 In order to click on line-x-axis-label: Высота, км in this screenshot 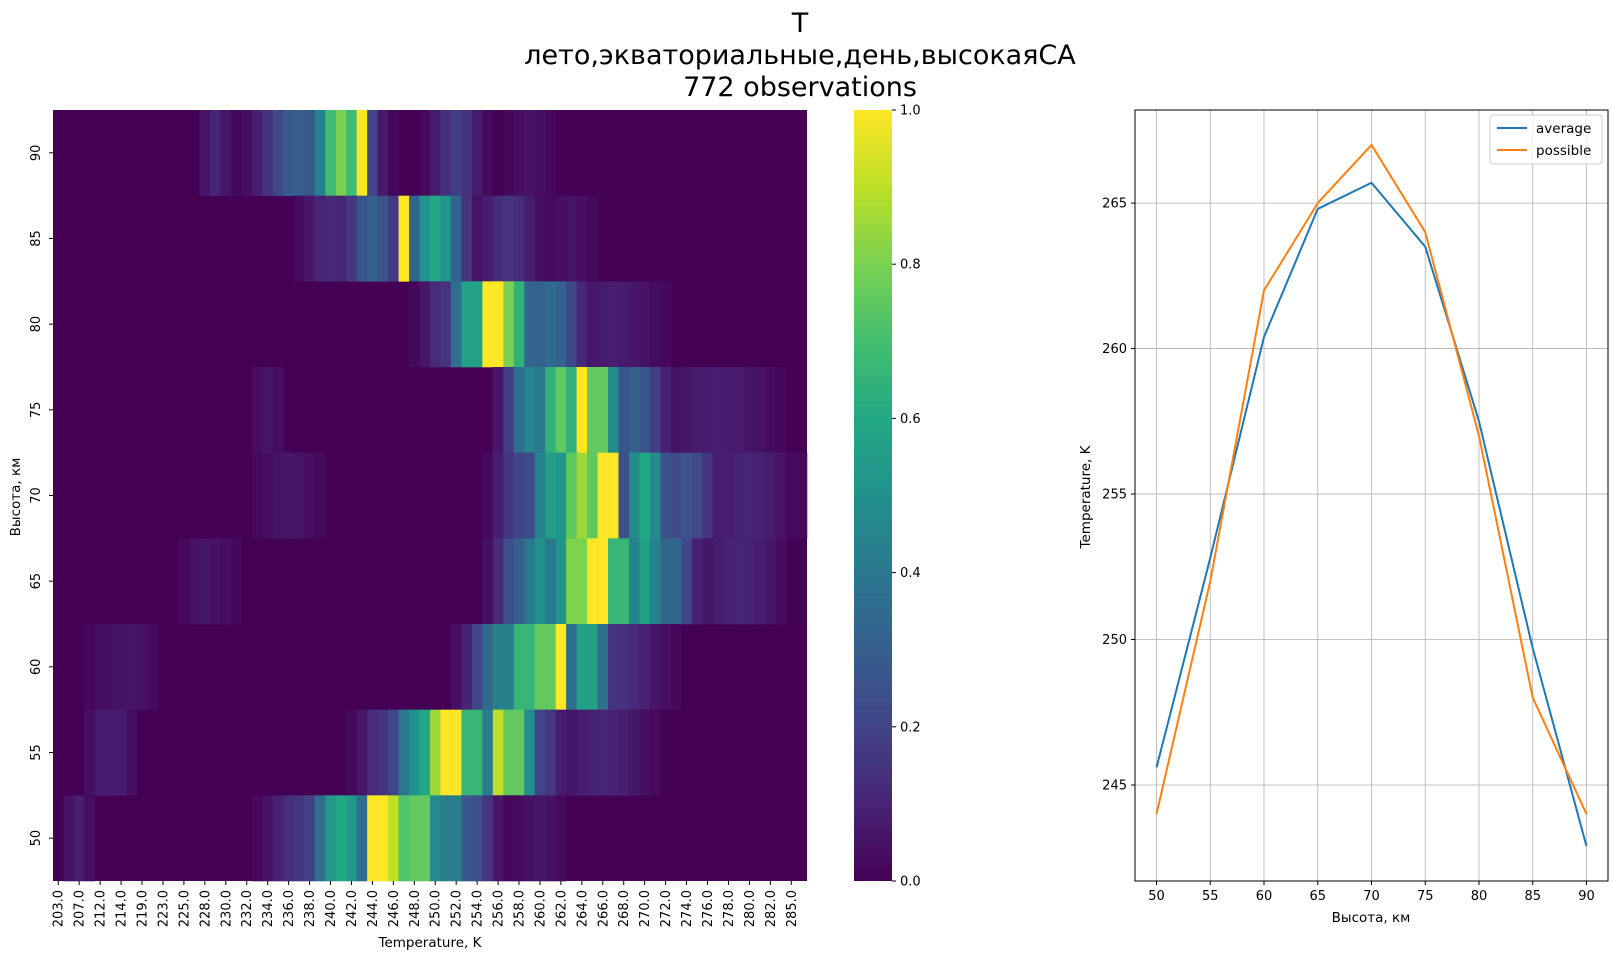, I will do `click(1371, 918)`.